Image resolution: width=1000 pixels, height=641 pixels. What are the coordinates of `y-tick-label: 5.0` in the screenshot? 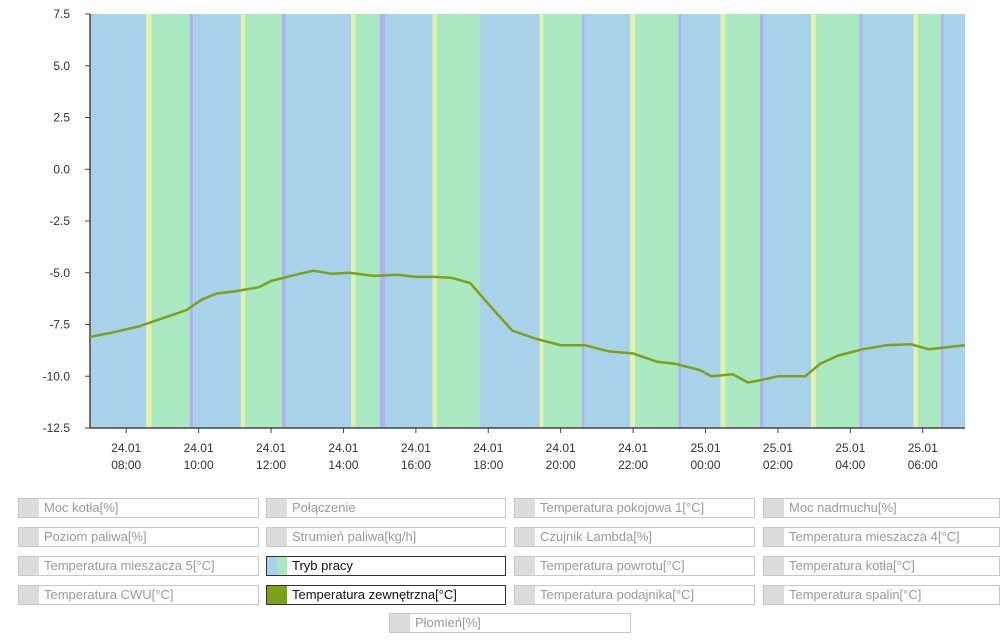 It's located at (61, 66).